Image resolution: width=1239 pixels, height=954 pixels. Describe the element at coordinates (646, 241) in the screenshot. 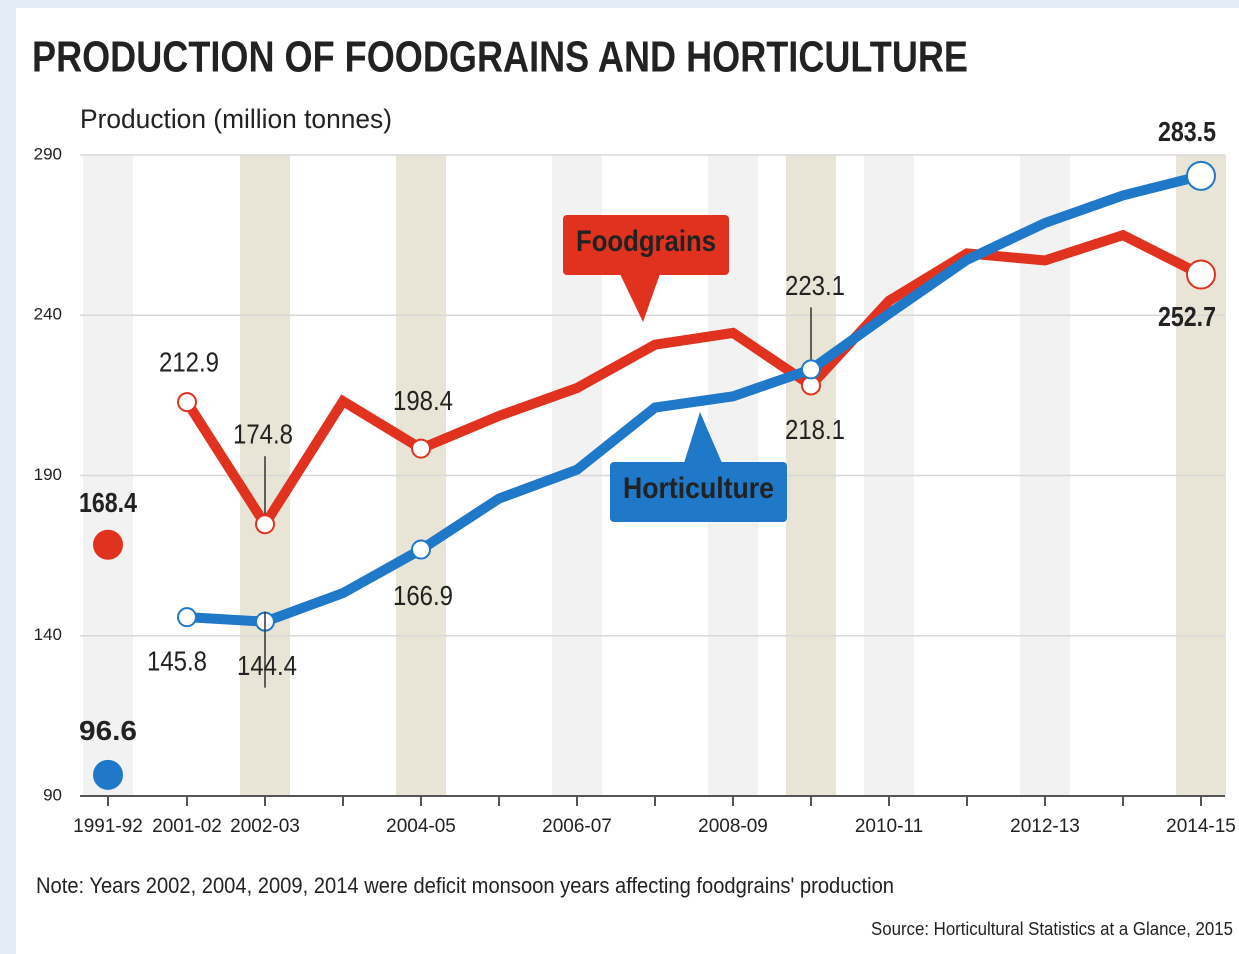

I see `legend-label: Foodgrains` at that location.